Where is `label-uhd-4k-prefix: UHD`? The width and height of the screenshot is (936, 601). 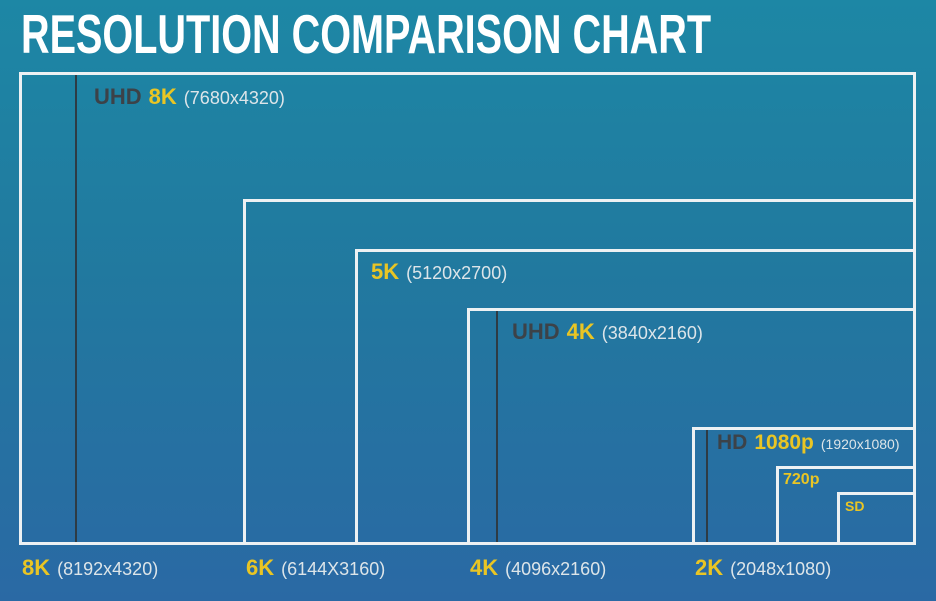 label-uhd-4k-prefix: UHD is located at coordinates (536, 331).